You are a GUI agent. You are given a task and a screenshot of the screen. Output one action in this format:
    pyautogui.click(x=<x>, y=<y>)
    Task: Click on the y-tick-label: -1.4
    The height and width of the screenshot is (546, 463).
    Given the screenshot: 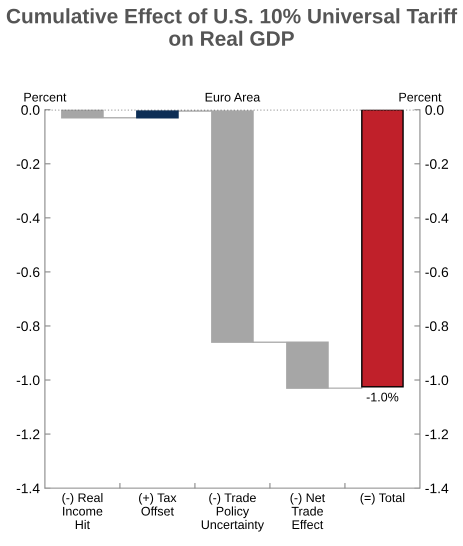 What is the action you would take?
    pyautogui.click(x=28, y=489)
    